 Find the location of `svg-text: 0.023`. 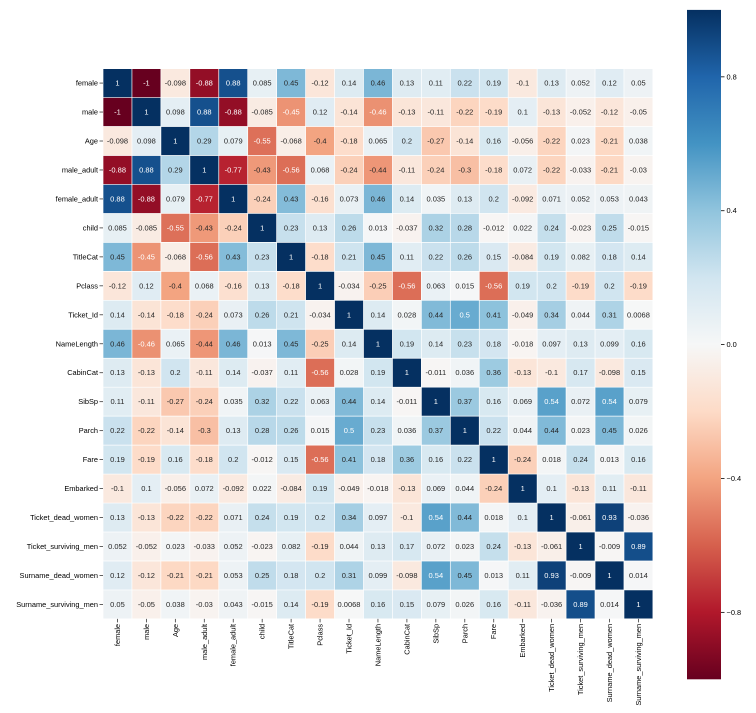

svg-text: 0.023 is located at coordinates (175, 546).